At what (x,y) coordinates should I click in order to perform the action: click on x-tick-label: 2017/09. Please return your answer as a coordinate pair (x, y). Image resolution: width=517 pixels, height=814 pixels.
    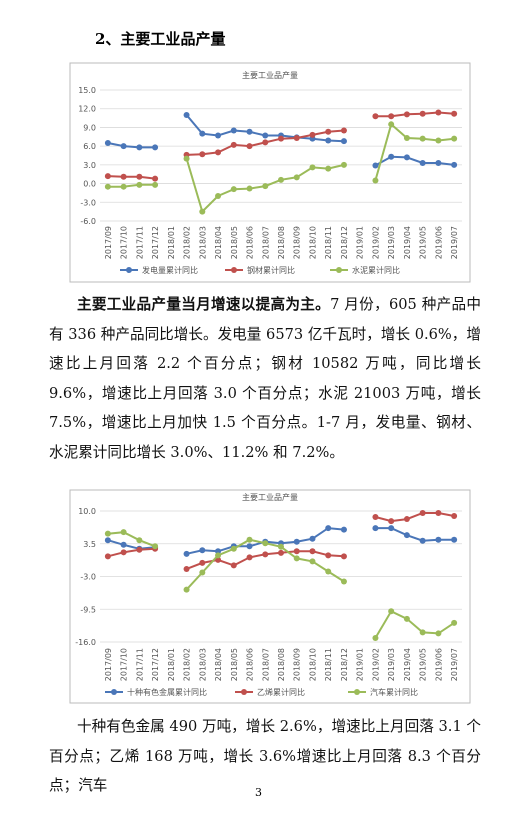
    Looking at the image, I should click on (108, 664).